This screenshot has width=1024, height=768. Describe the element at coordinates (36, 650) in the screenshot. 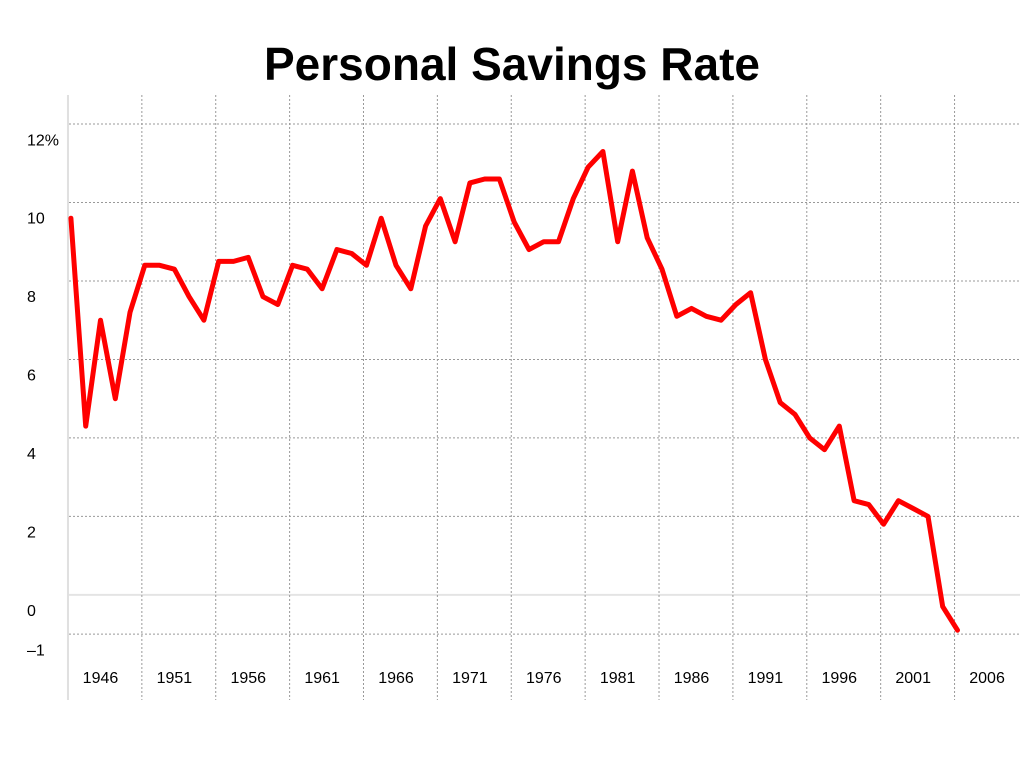

I see `y-tick-label: –1` at that location.